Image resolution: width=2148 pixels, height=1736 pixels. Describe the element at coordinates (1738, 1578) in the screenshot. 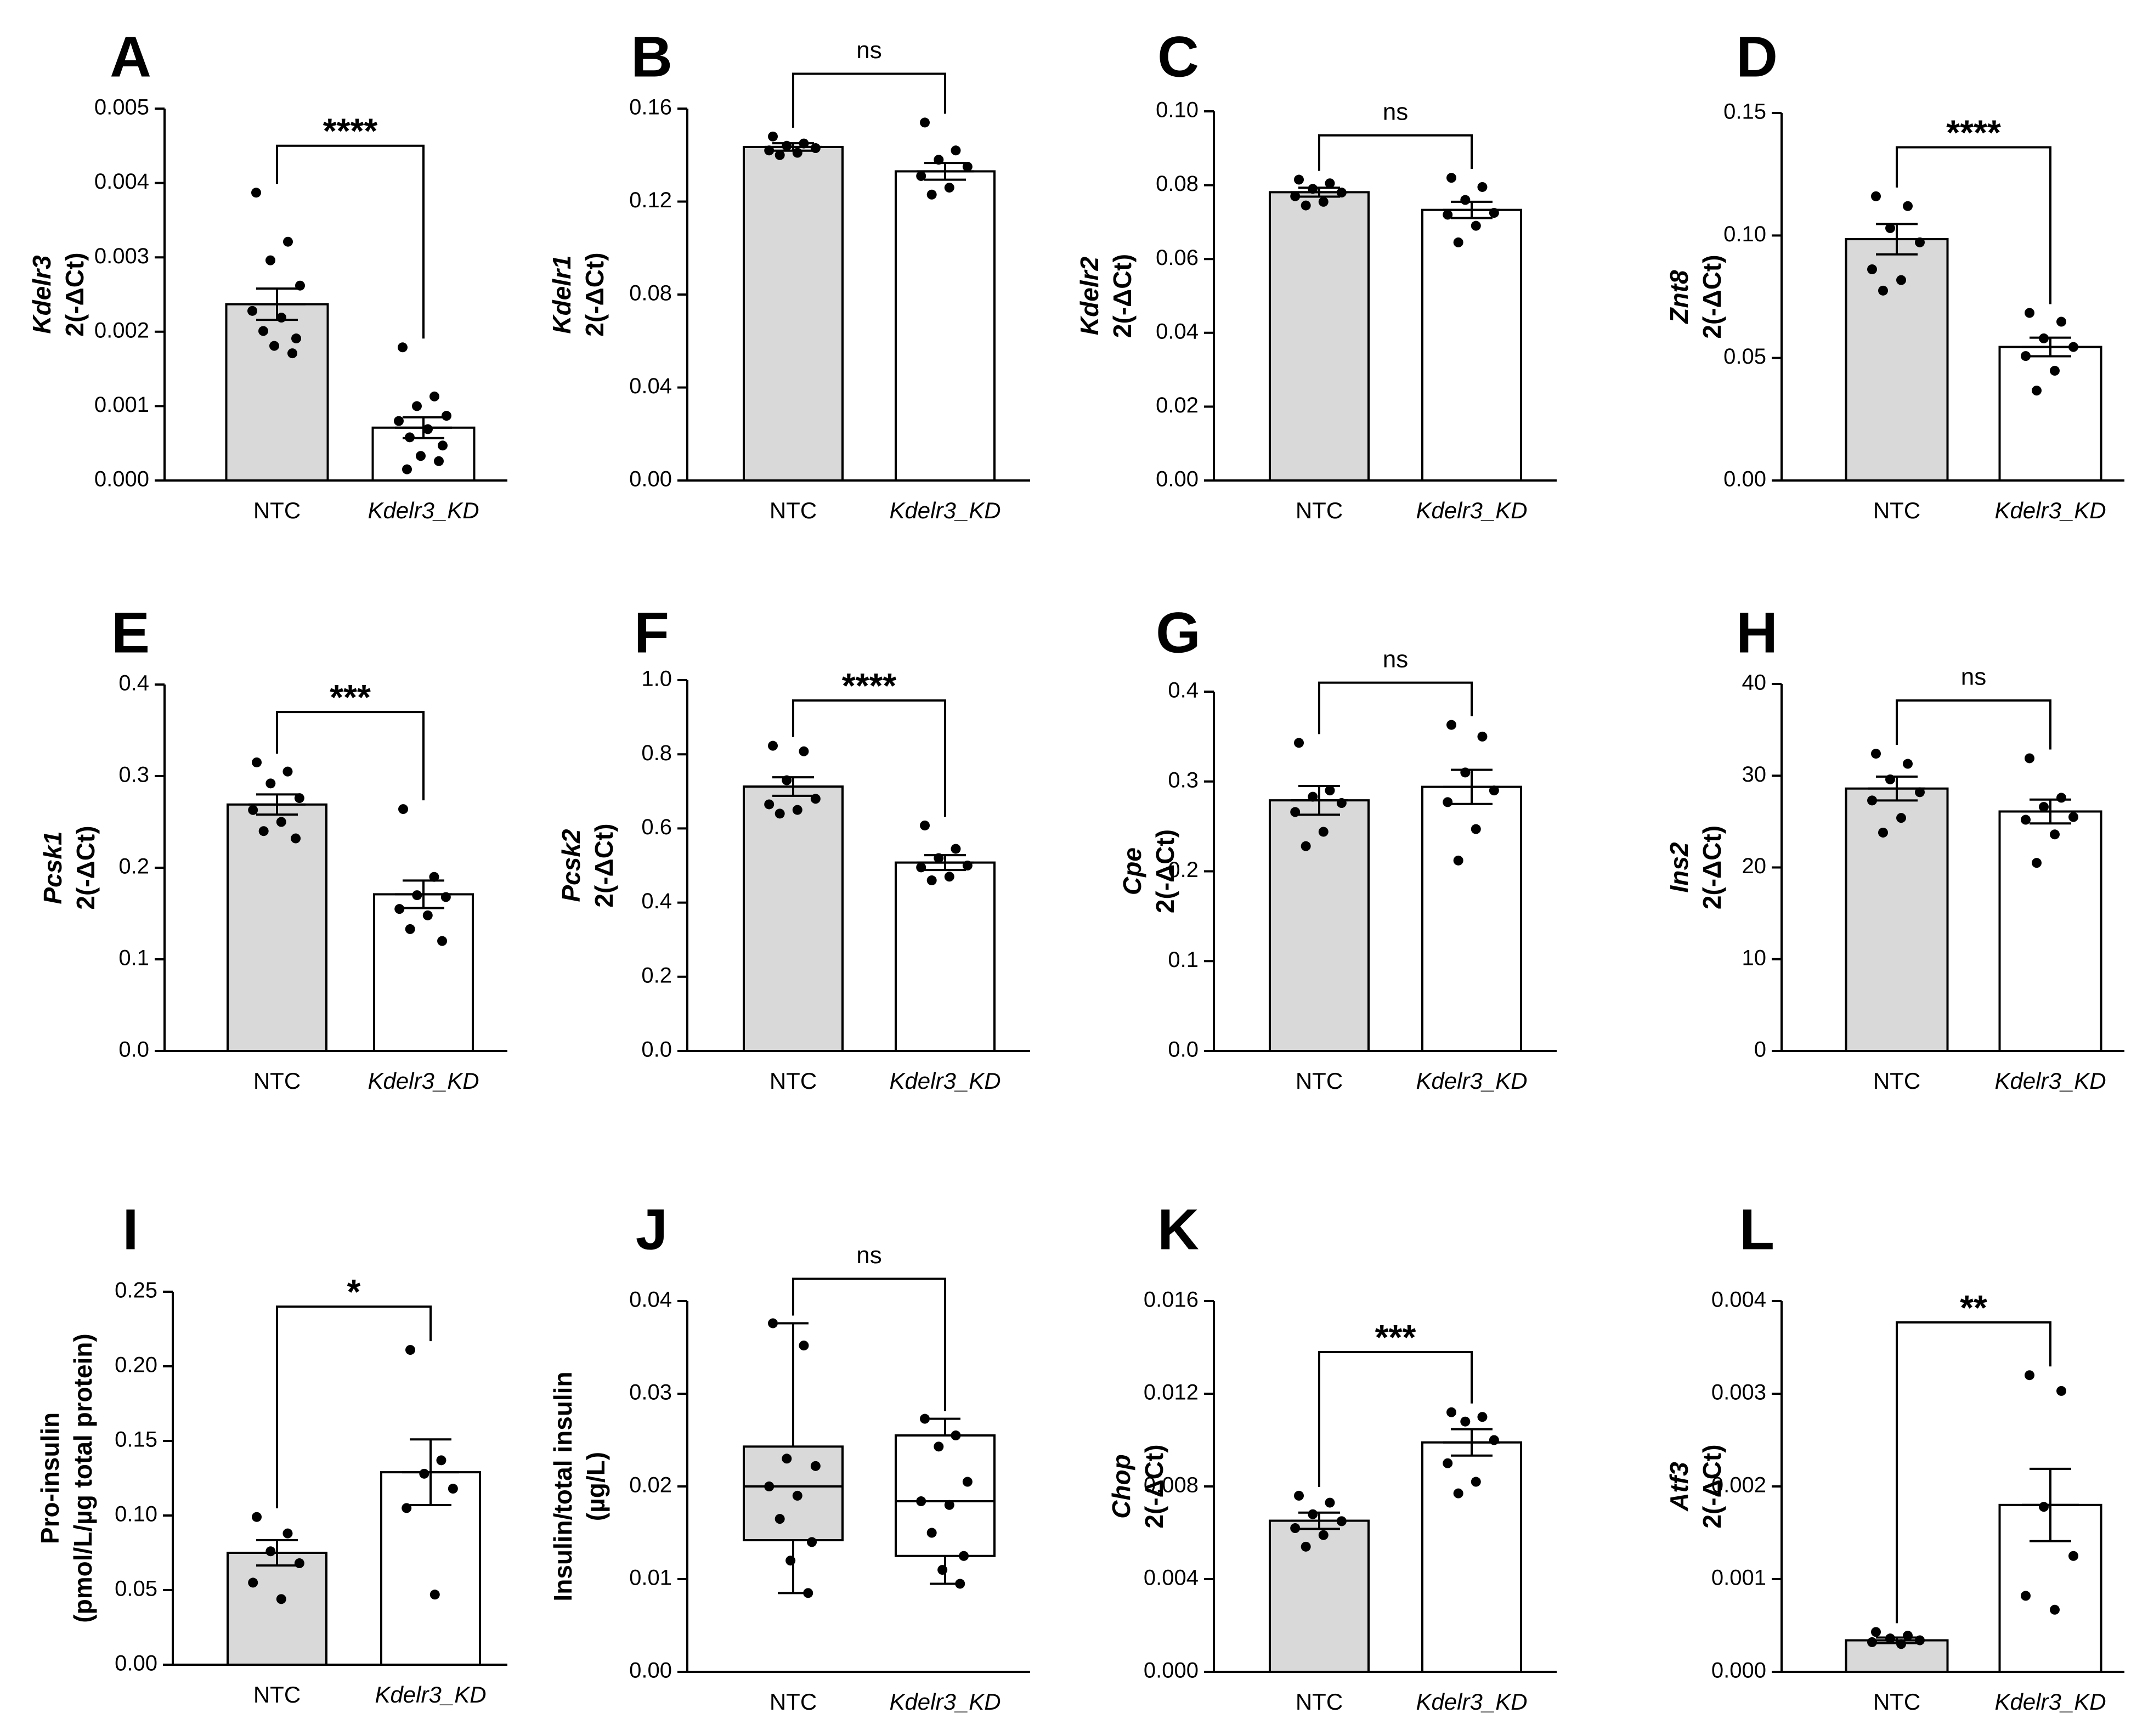

I see `y-tick-label: 0.001` at that location.